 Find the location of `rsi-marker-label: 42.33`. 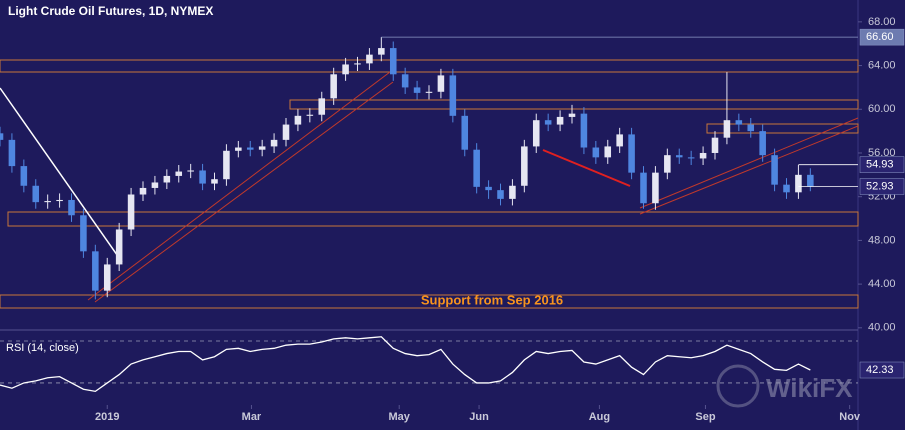

rsi-marker-label: 42.33 is located at coordinates (880, 370).